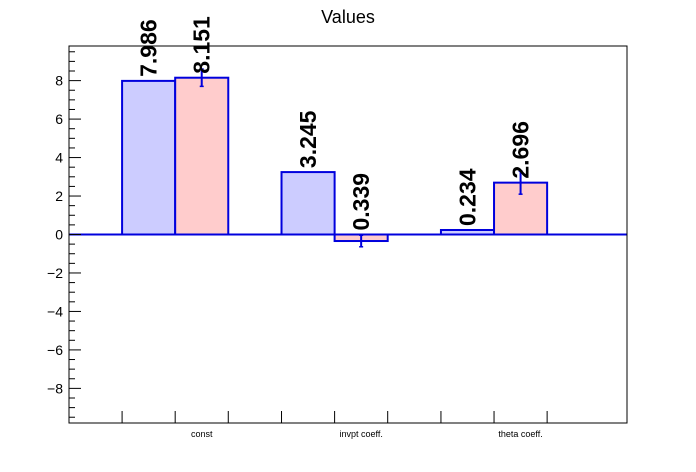 This screenshot has height=472, width=696. I want to click on y-tick-label: −2, so click(55, 273).